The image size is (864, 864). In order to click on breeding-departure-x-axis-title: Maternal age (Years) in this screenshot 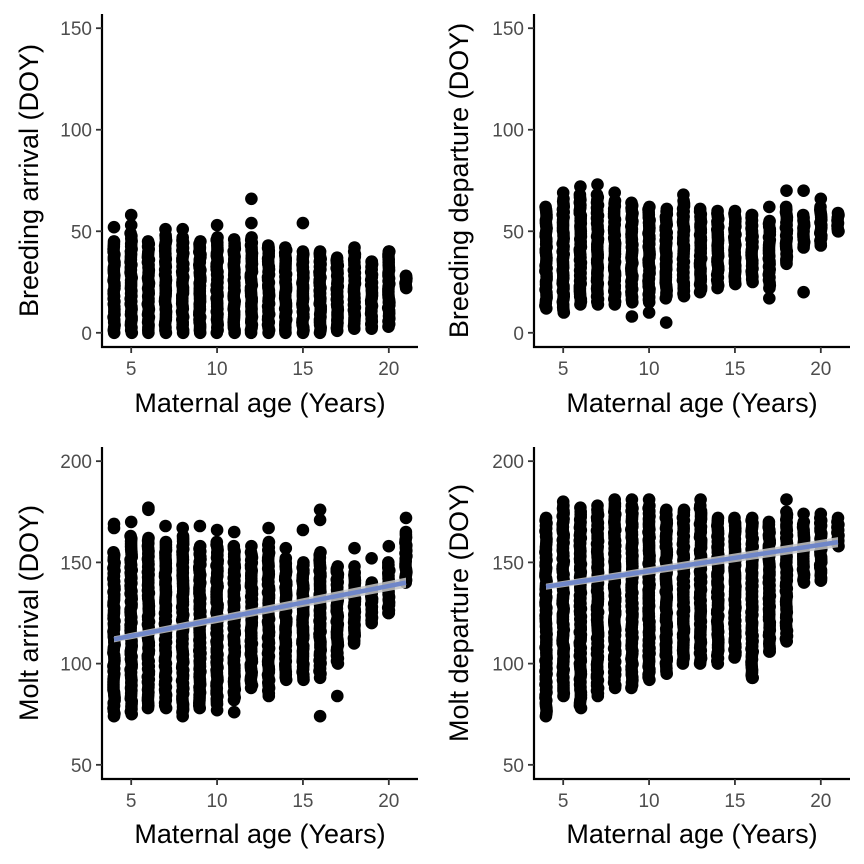, I will do `click(691, 403)`.